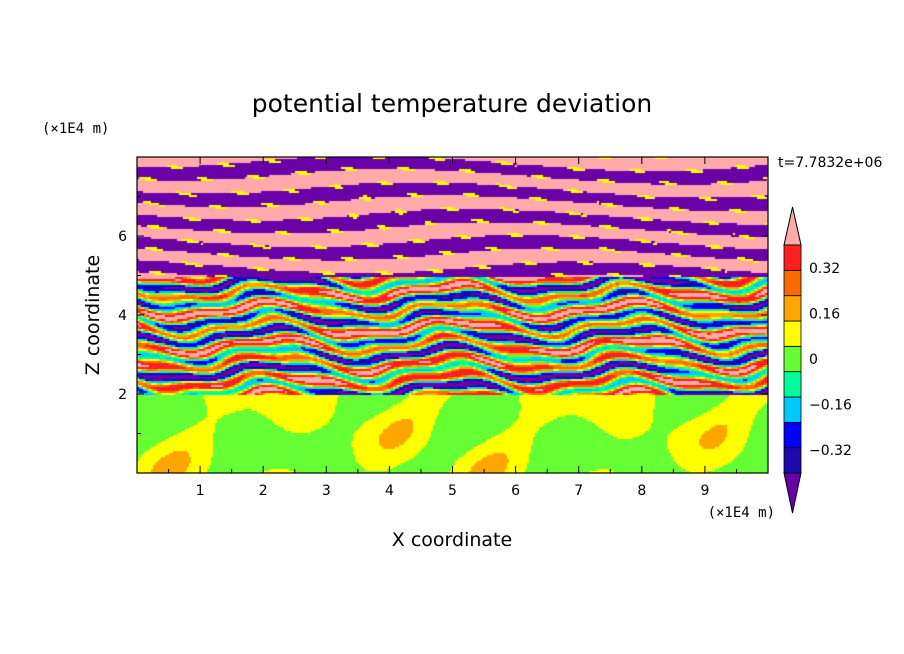  I want to click on y-tick-label: 6, so click(122, 237).